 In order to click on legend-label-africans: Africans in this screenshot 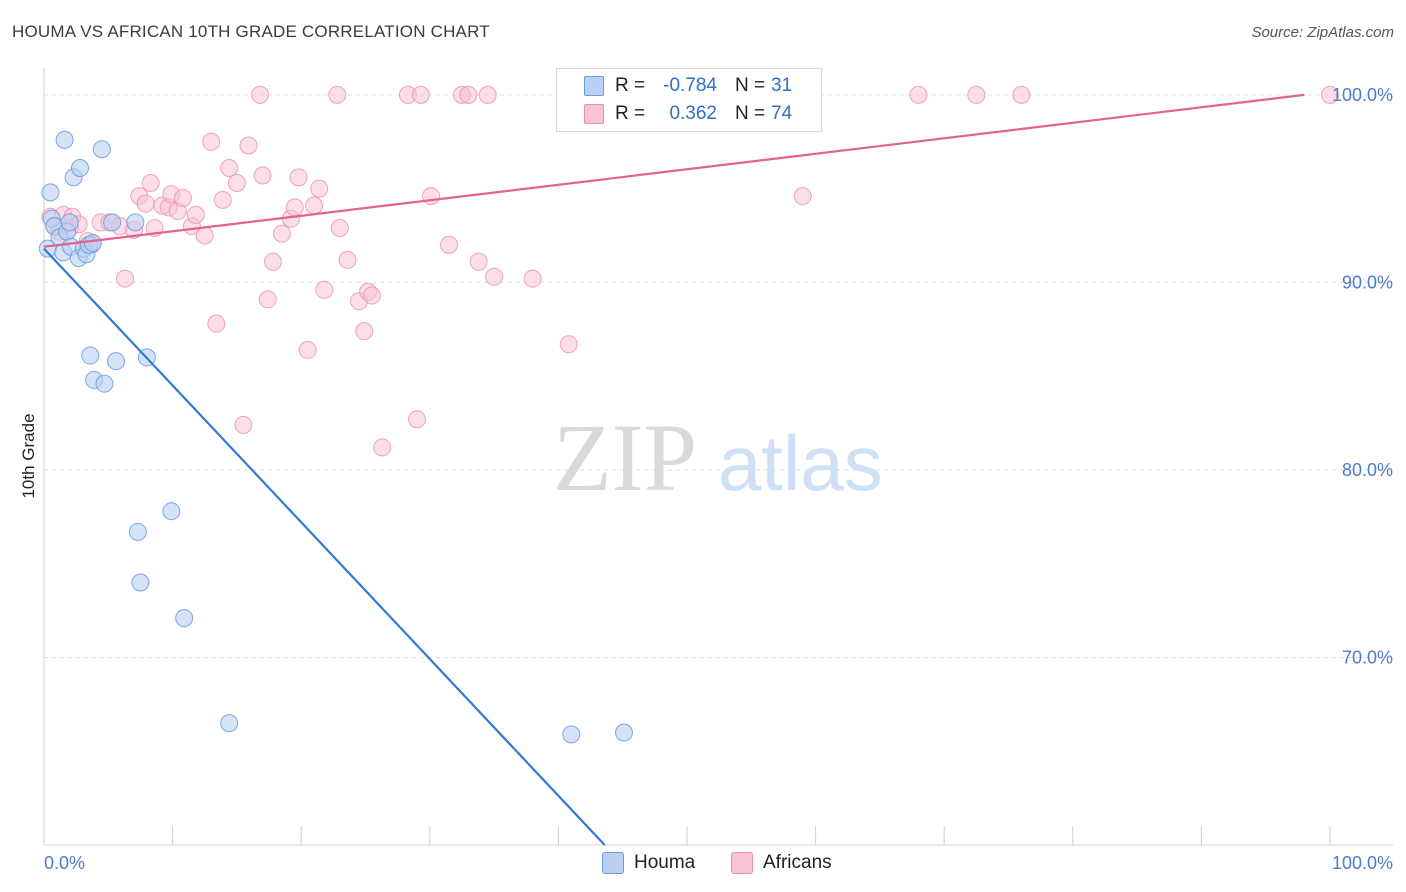, I will do `click(797, 862)`.